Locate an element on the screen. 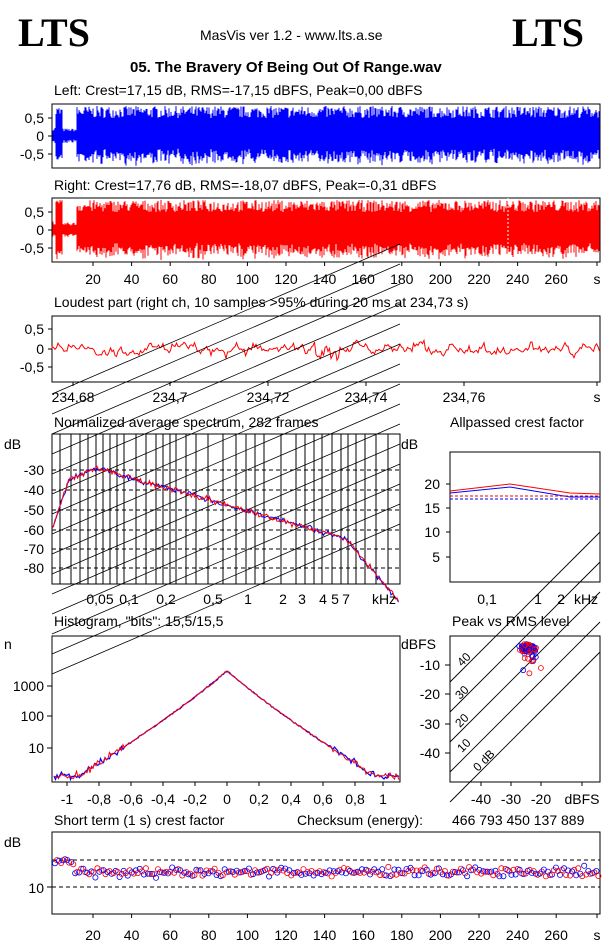 The height and width of the screenshot is (946, 606). tick-label: -50 is located at coordinates (34, 510).